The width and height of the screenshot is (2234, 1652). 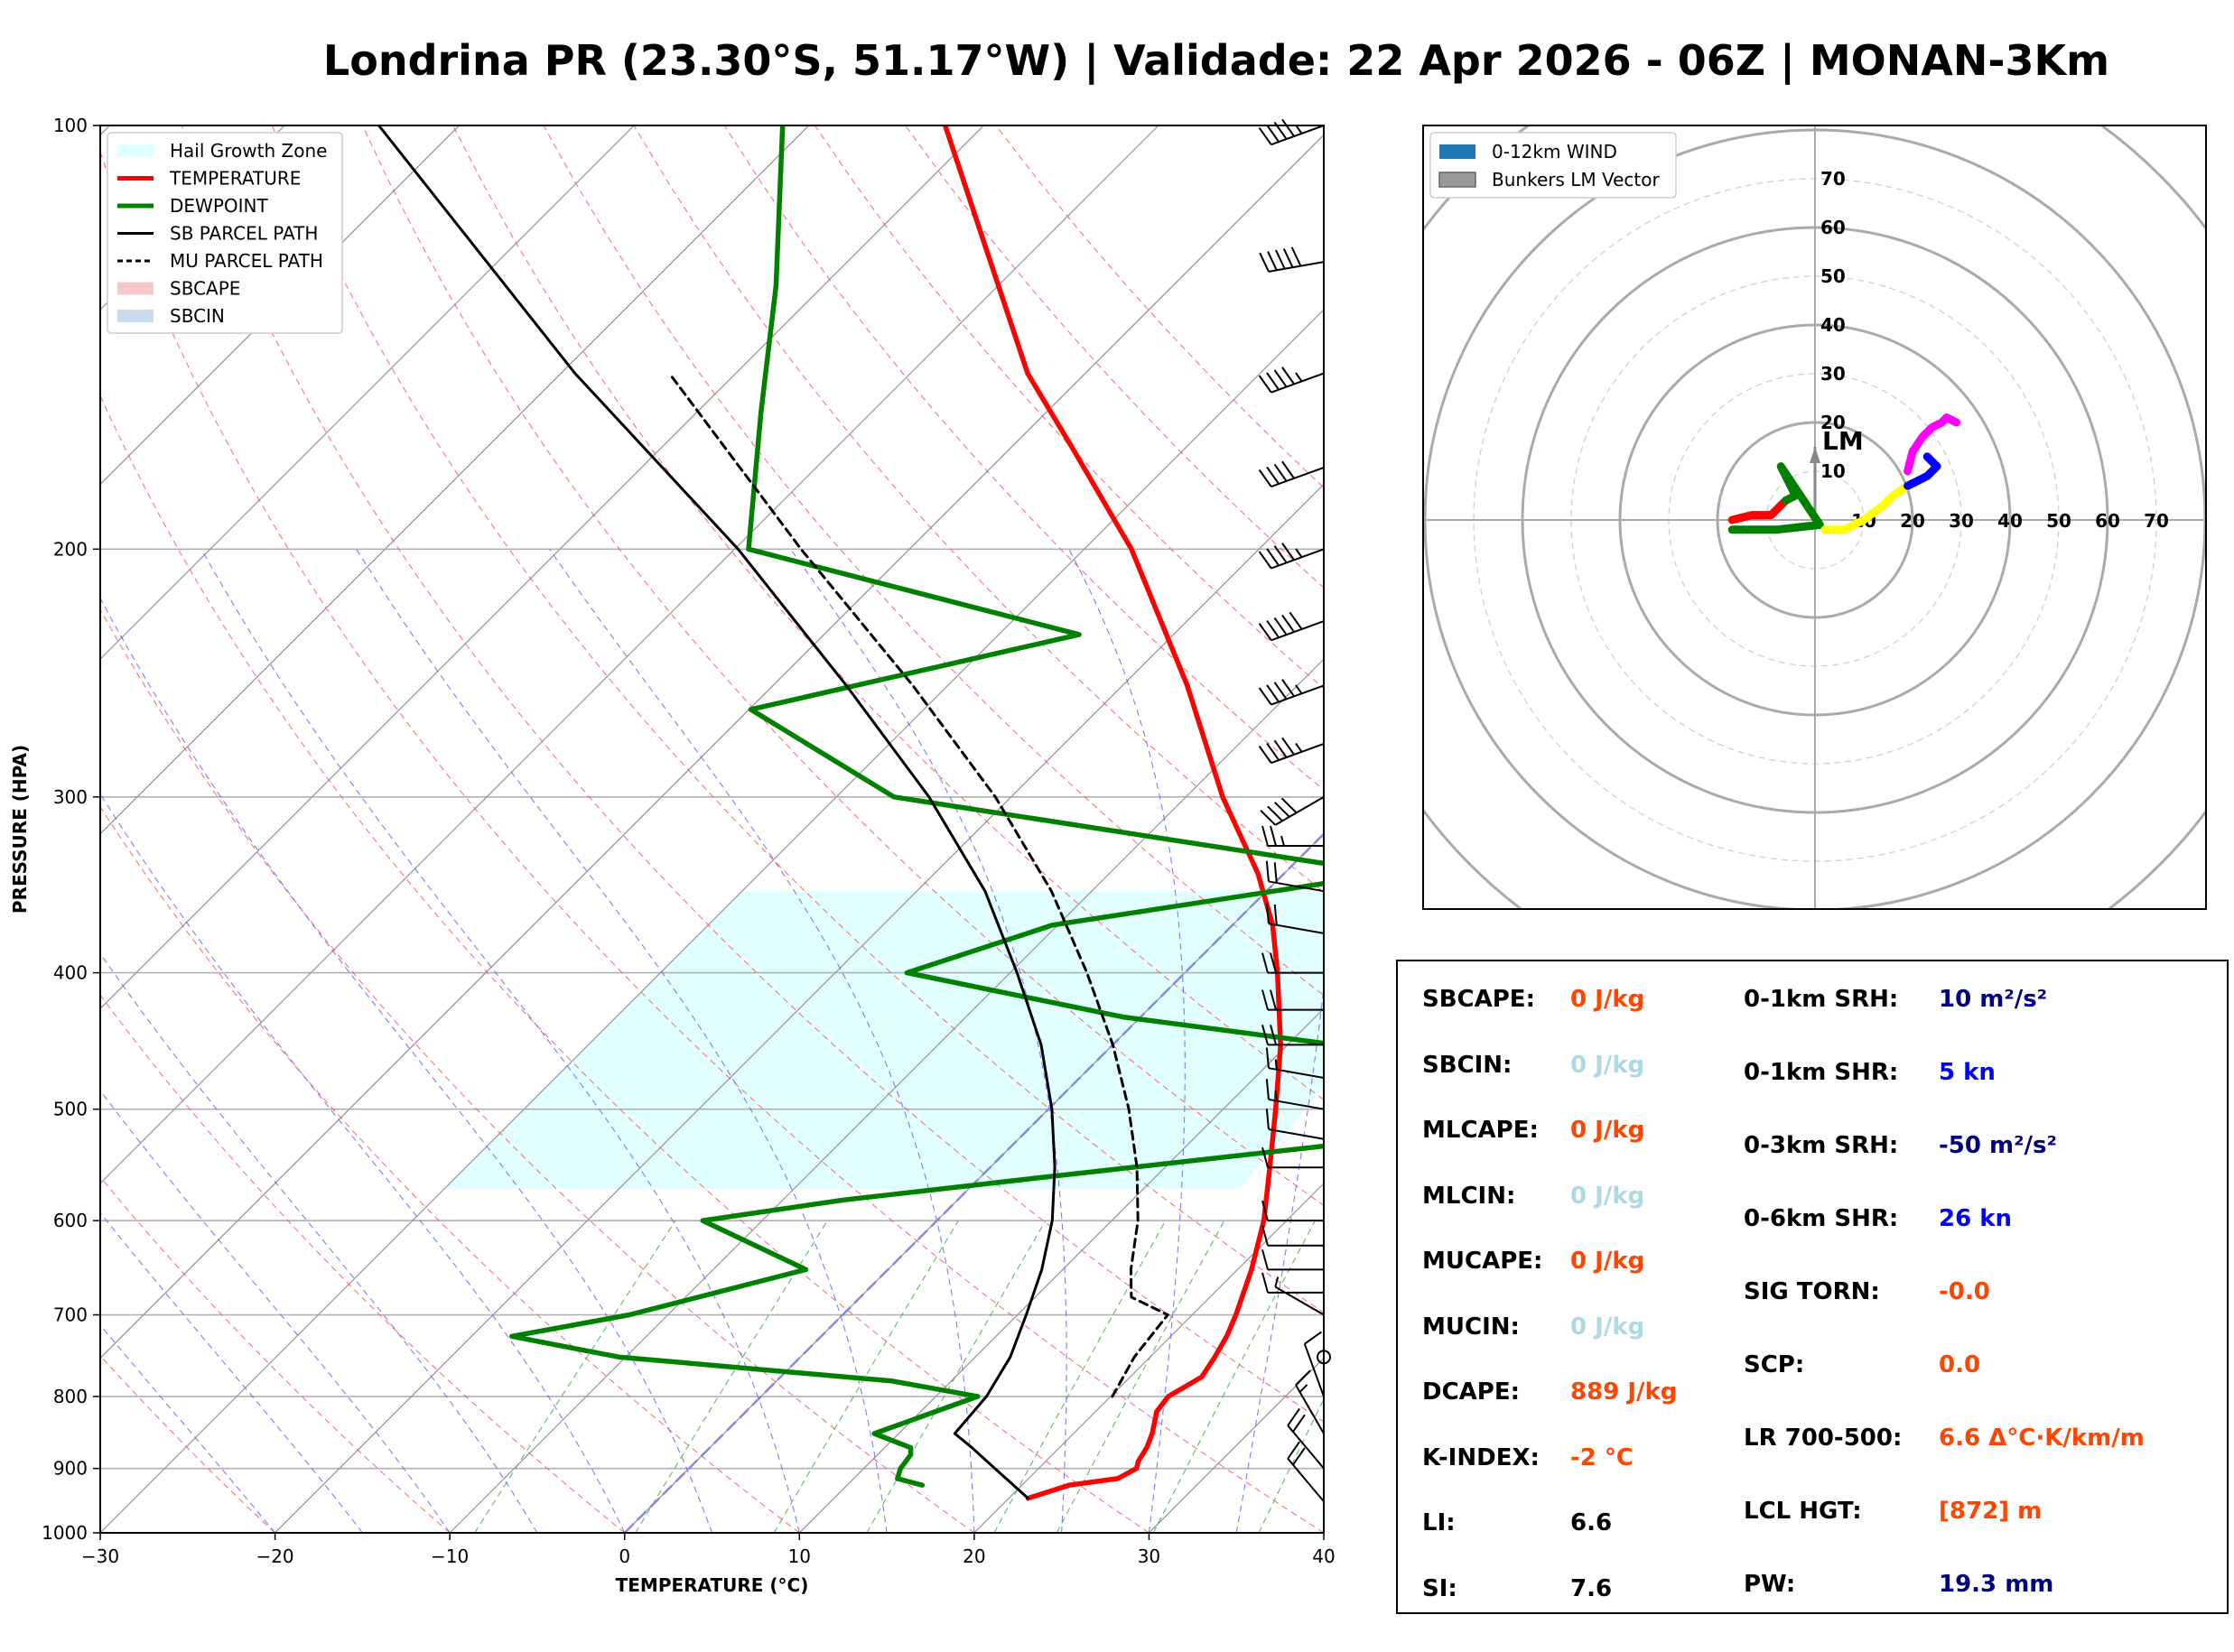 I want to click on isotherm--70, so click(x=455, y=480).